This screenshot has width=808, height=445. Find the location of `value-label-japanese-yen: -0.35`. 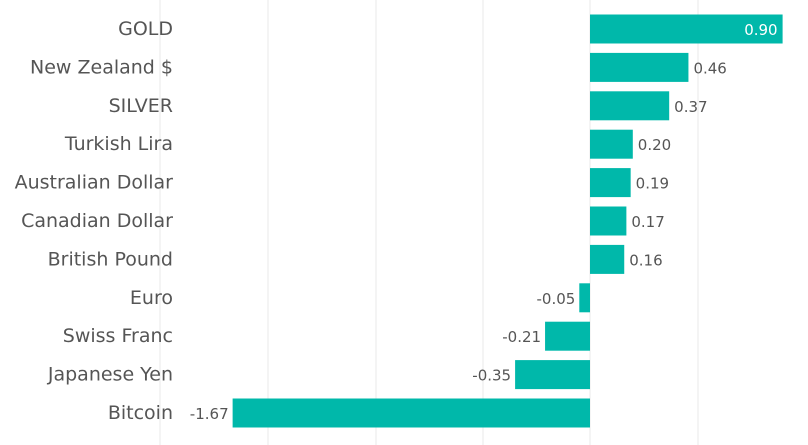

value-label-japanese-yen: -0.35 is located at coordinates (491, 376).